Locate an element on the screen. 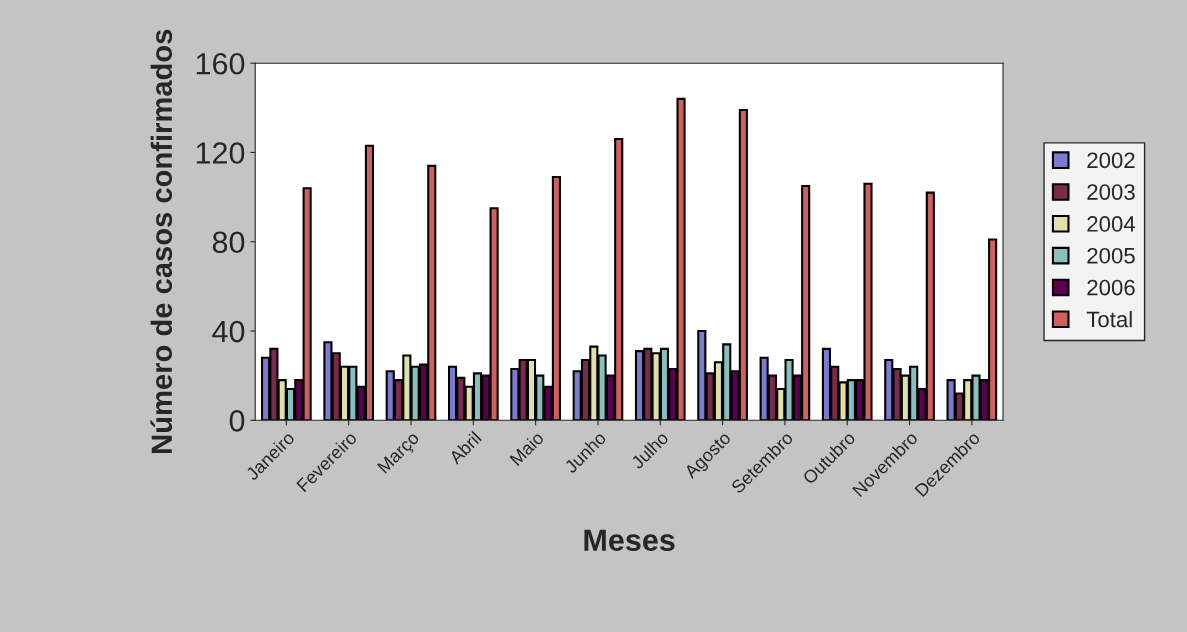 Image resolution: width=1187 pixels, height=632 pixels. y-axis-title: Número de casos confirmados is located at coordinates (161, 241).